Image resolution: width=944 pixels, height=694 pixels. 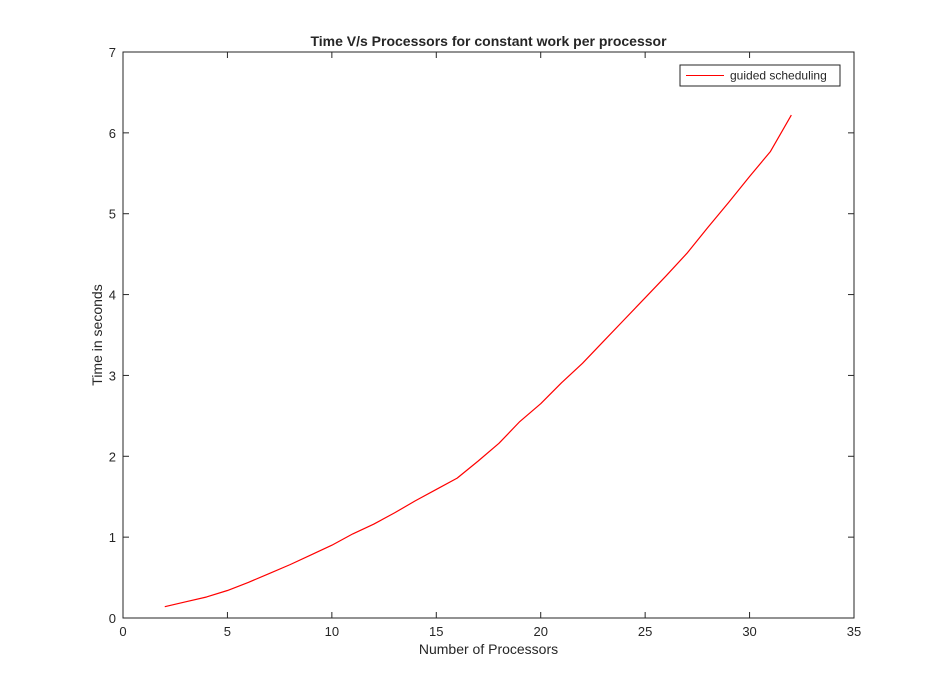 I want to click on legend: guided scheduling, so click(x=760, y=75).